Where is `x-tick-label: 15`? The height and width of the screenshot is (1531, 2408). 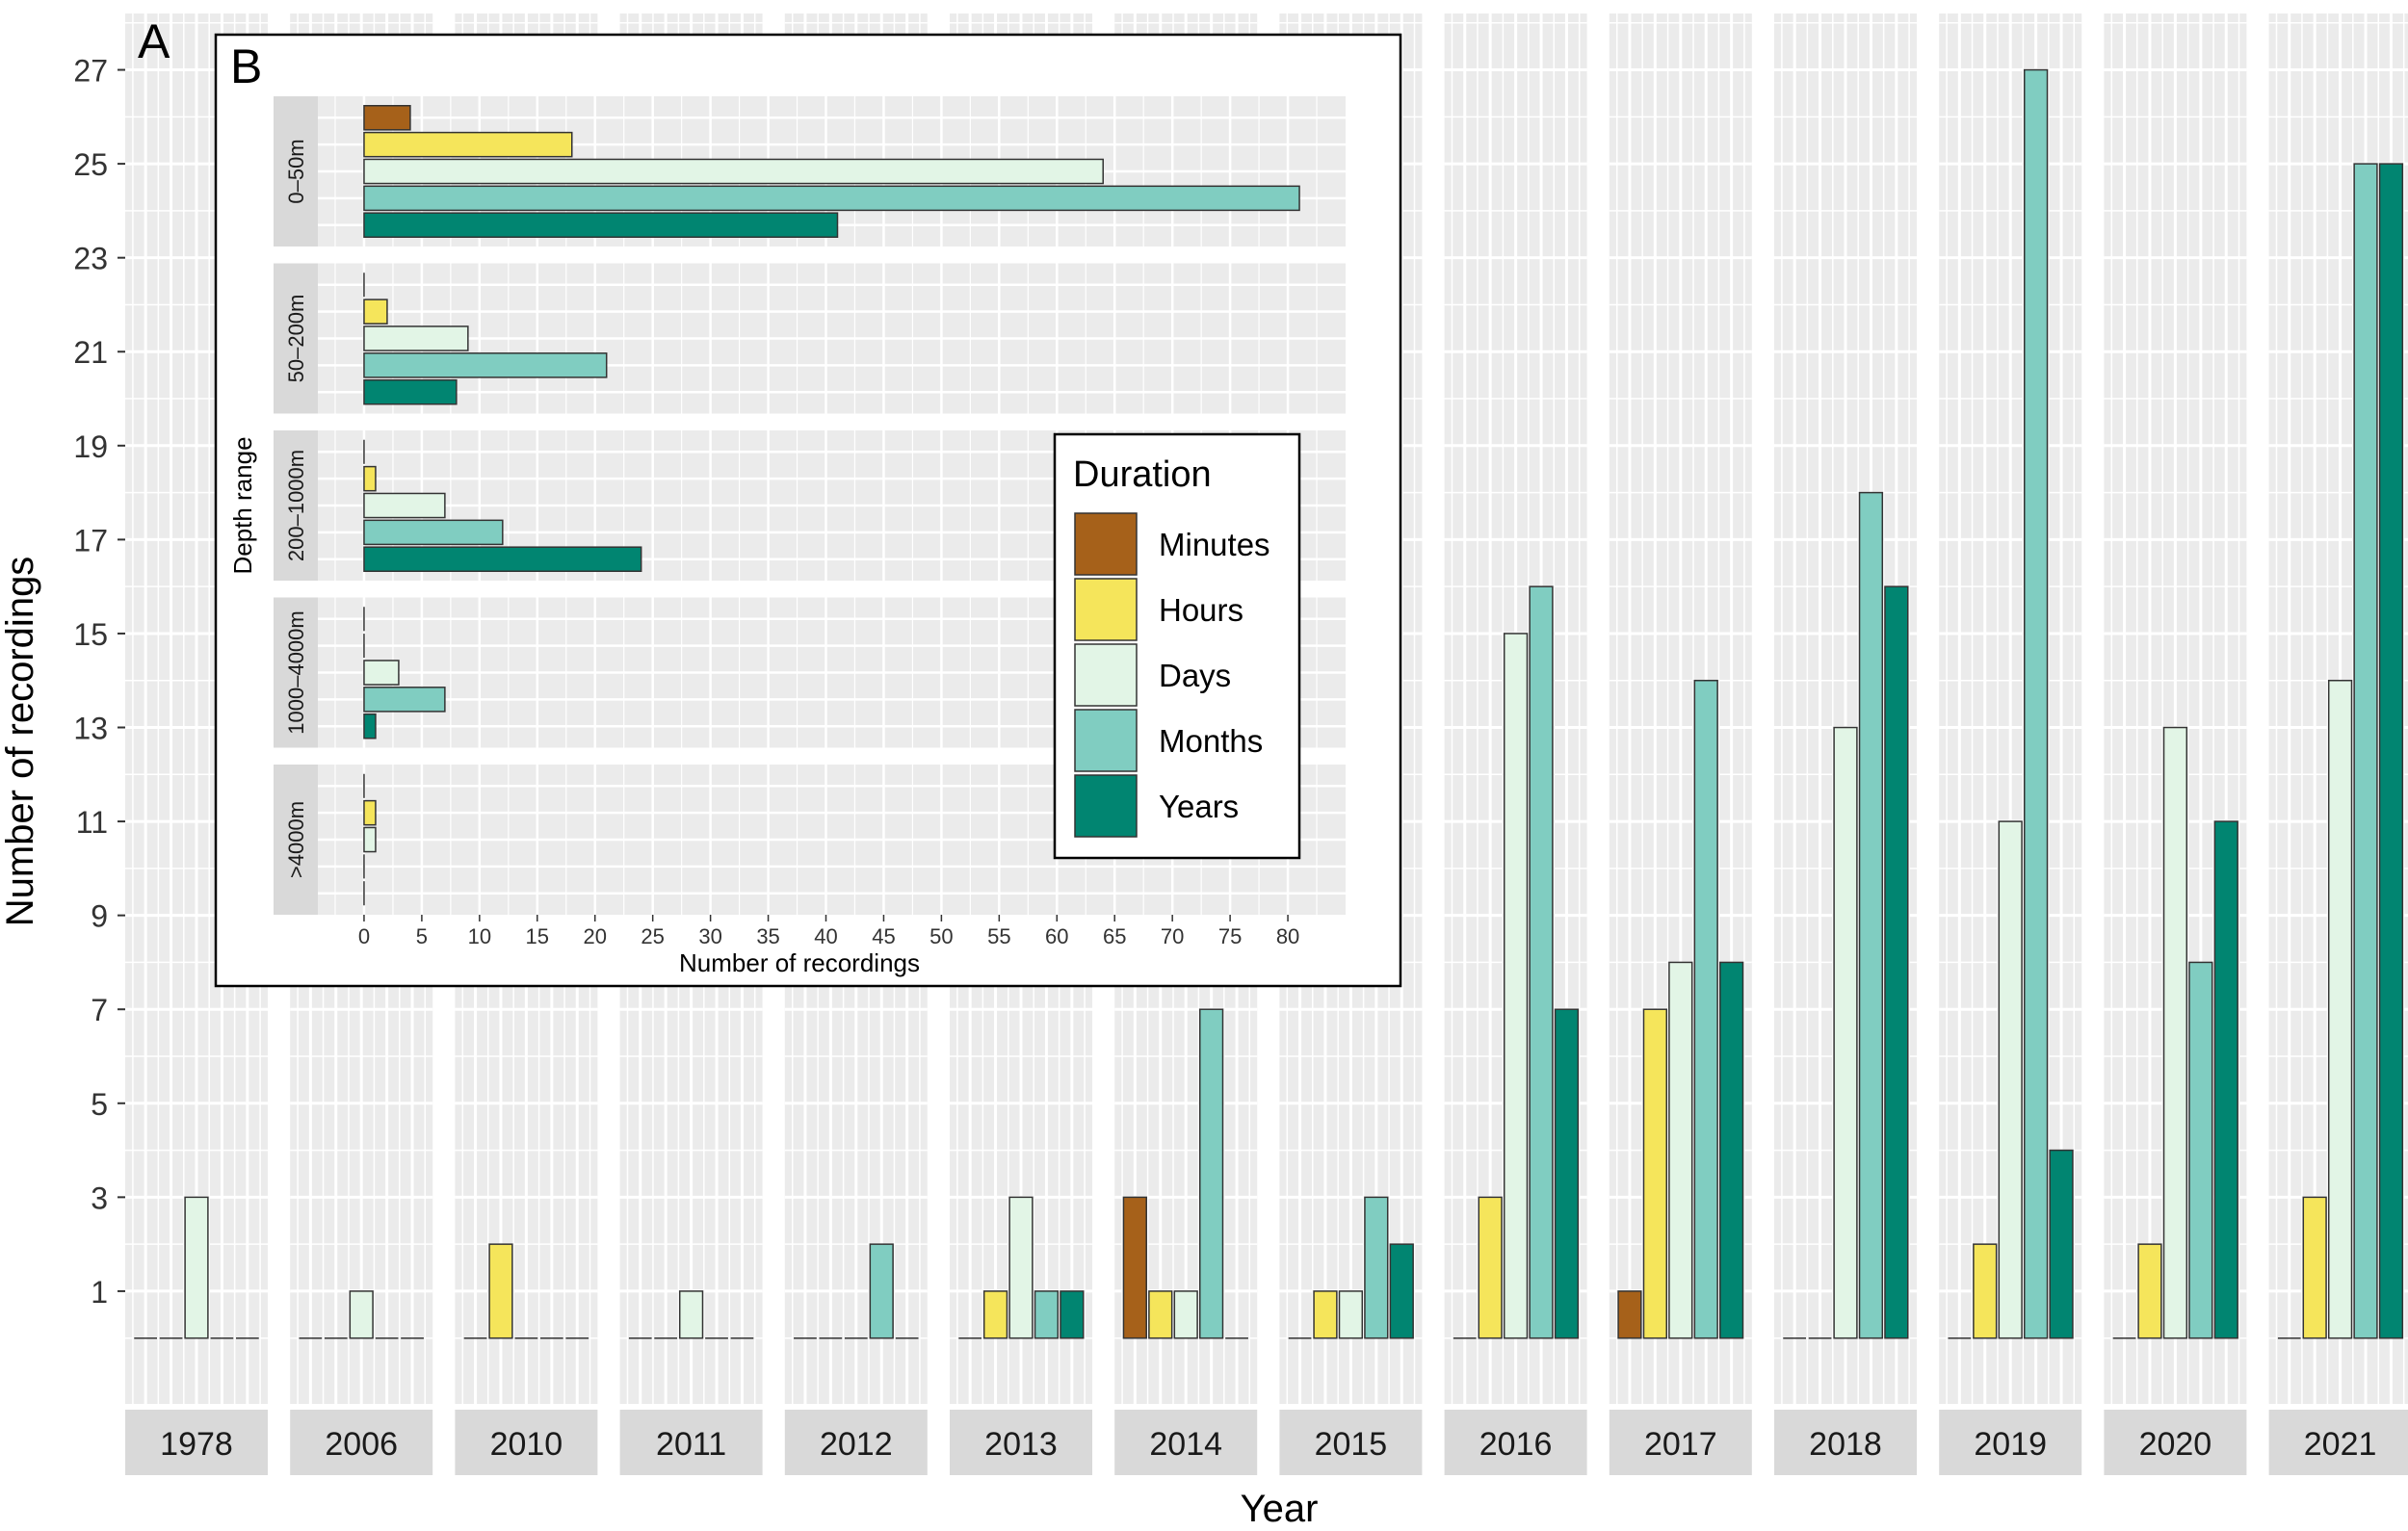 x-tick-label: 15 is located at coordinates (537, 936).